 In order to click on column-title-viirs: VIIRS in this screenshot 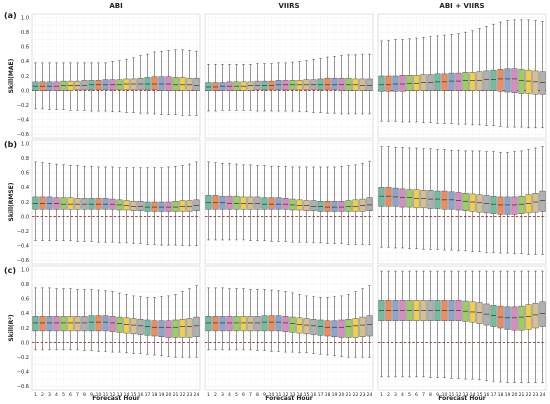, I will do `click(288, 6)`.